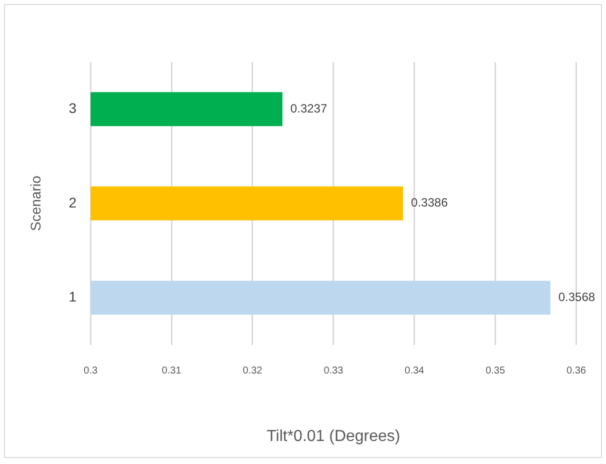 The width and height of the screenshot is (606, 464). What do you see at coordinates (72, 296) in the screenshot?
I see `y-tick-label: 1` at bounding box center [72, 296].